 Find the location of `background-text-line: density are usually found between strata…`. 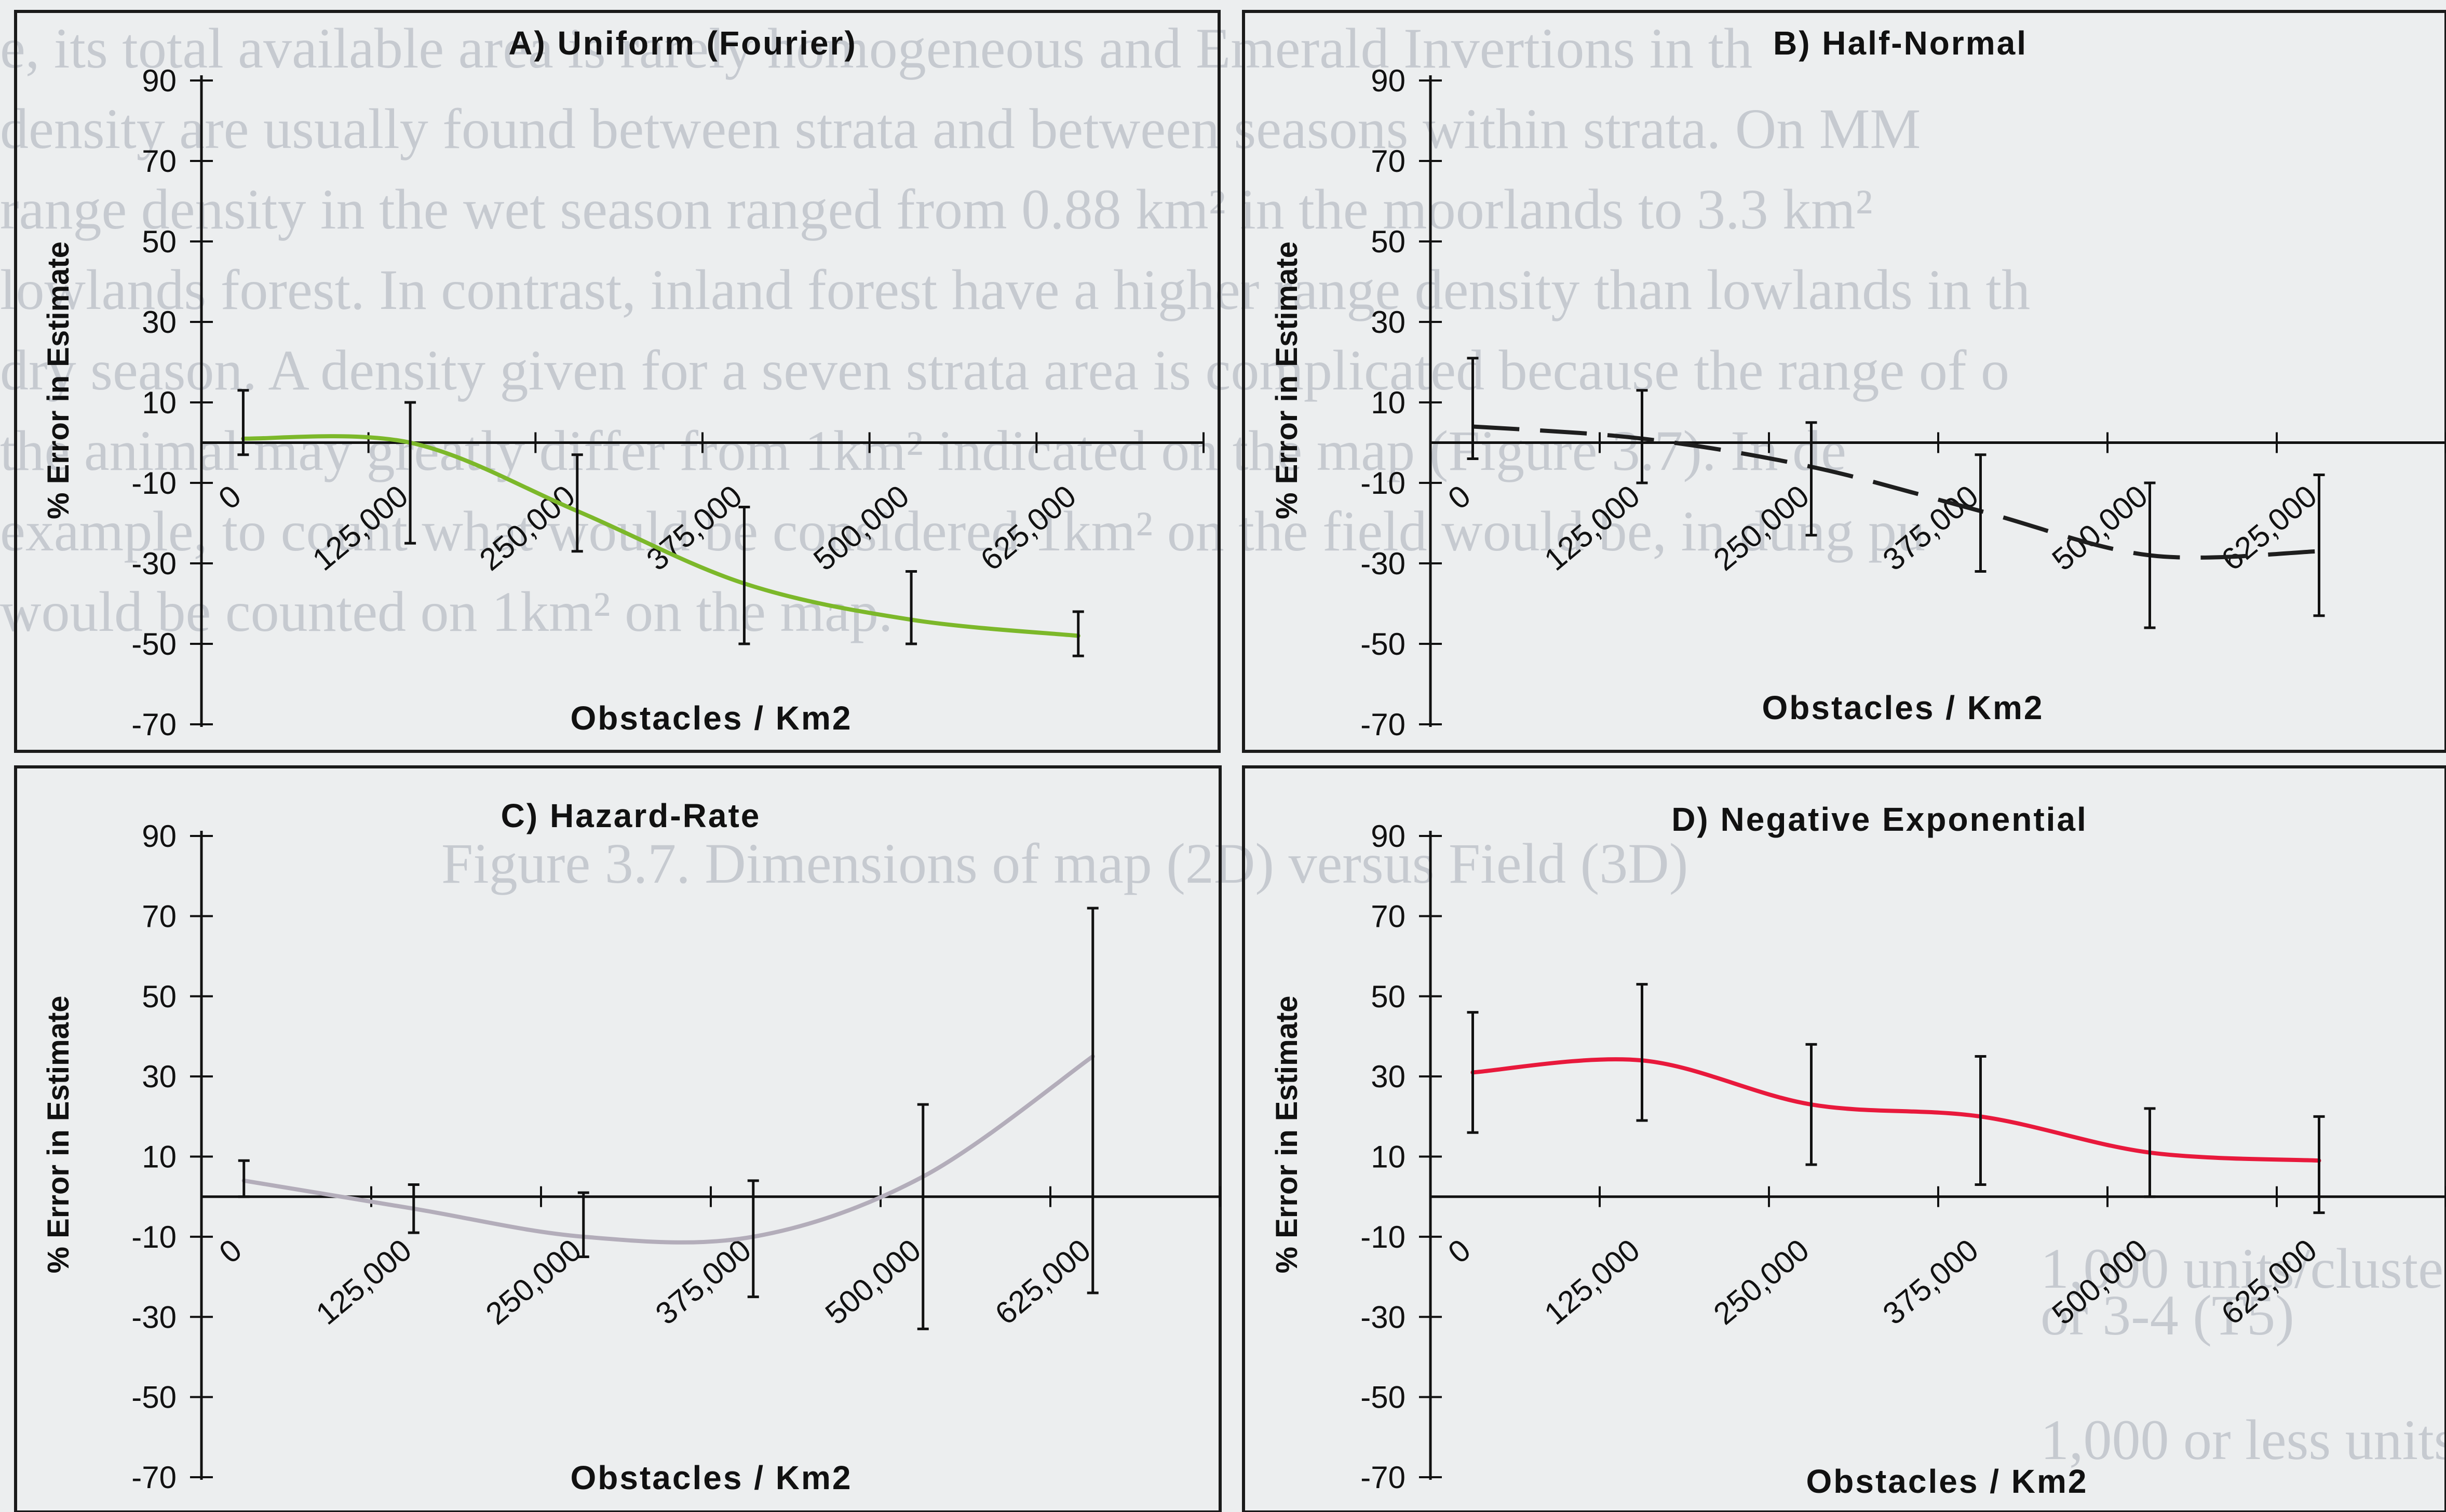

background-text-line: density are usually found between strata… is located at coordinates (960, 128).